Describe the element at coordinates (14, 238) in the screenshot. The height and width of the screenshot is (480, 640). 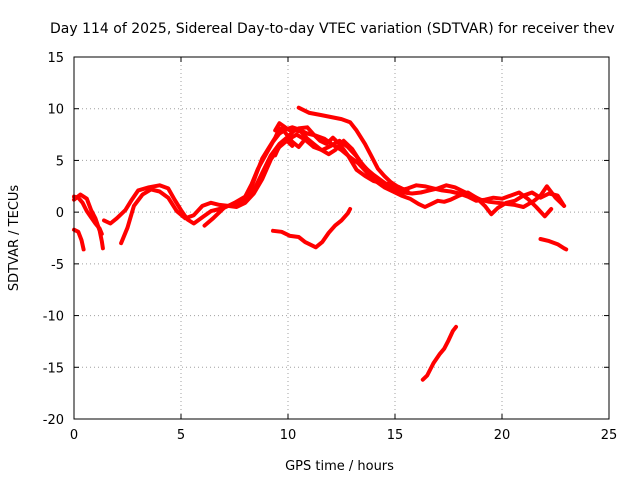
I see `y-axis-label: SDTVAR / TECUs` at that location.